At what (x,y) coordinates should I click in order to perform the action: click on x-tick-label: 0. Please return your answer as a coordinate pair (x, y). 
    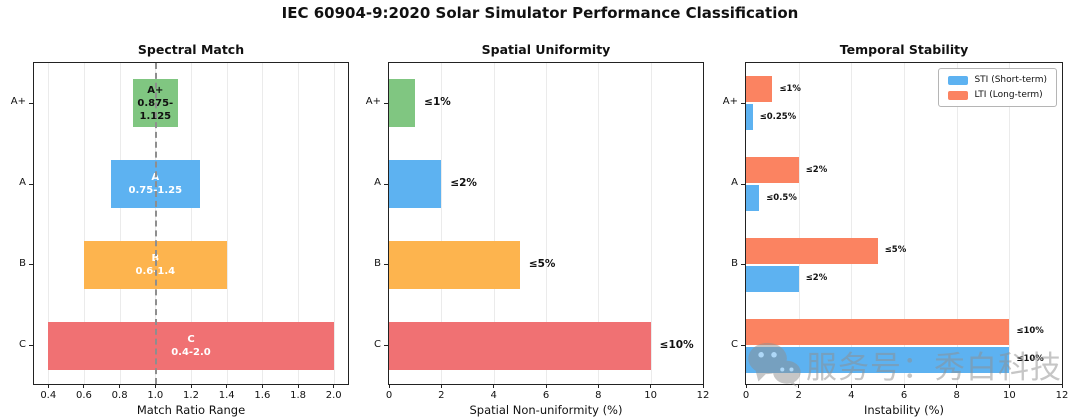
    Looking at the image, I should click on (389, 395).